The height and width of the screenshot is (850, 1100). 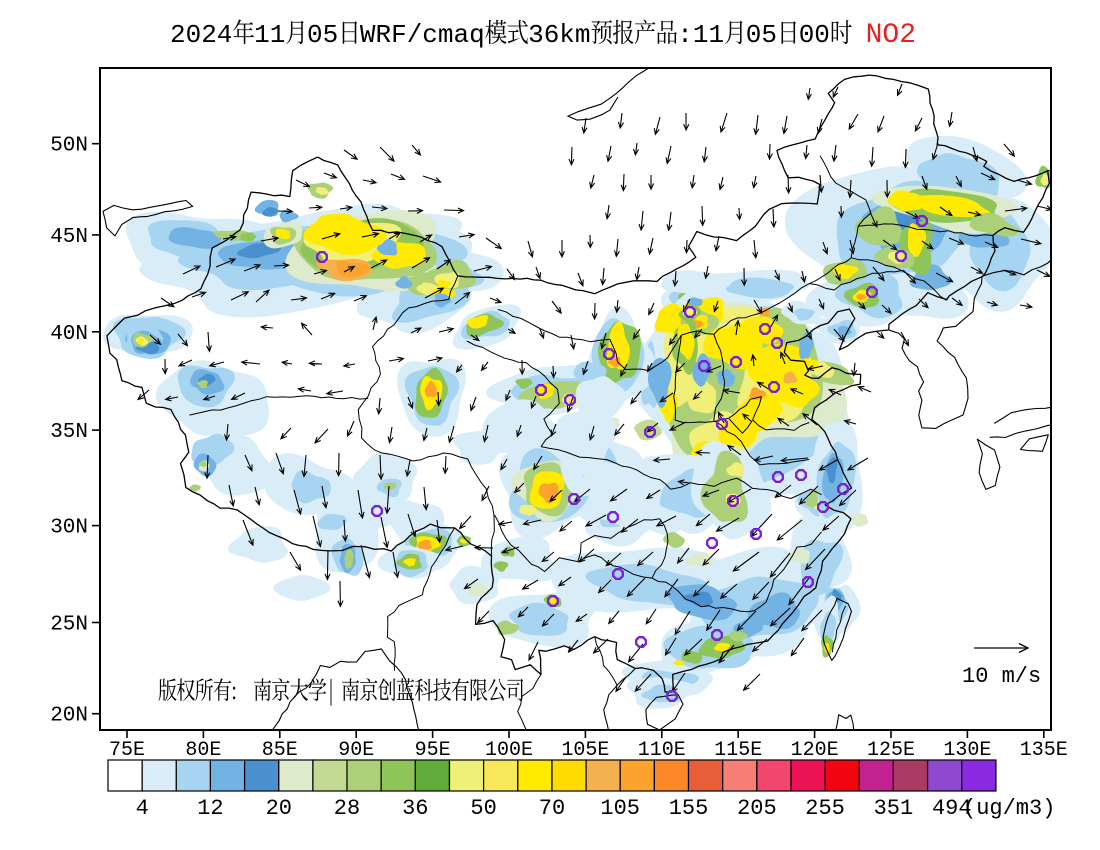 What do you see at coordinates (894, 808) in the screenshot?
I see `svg-text: 351` at bounding box center [894, 808].